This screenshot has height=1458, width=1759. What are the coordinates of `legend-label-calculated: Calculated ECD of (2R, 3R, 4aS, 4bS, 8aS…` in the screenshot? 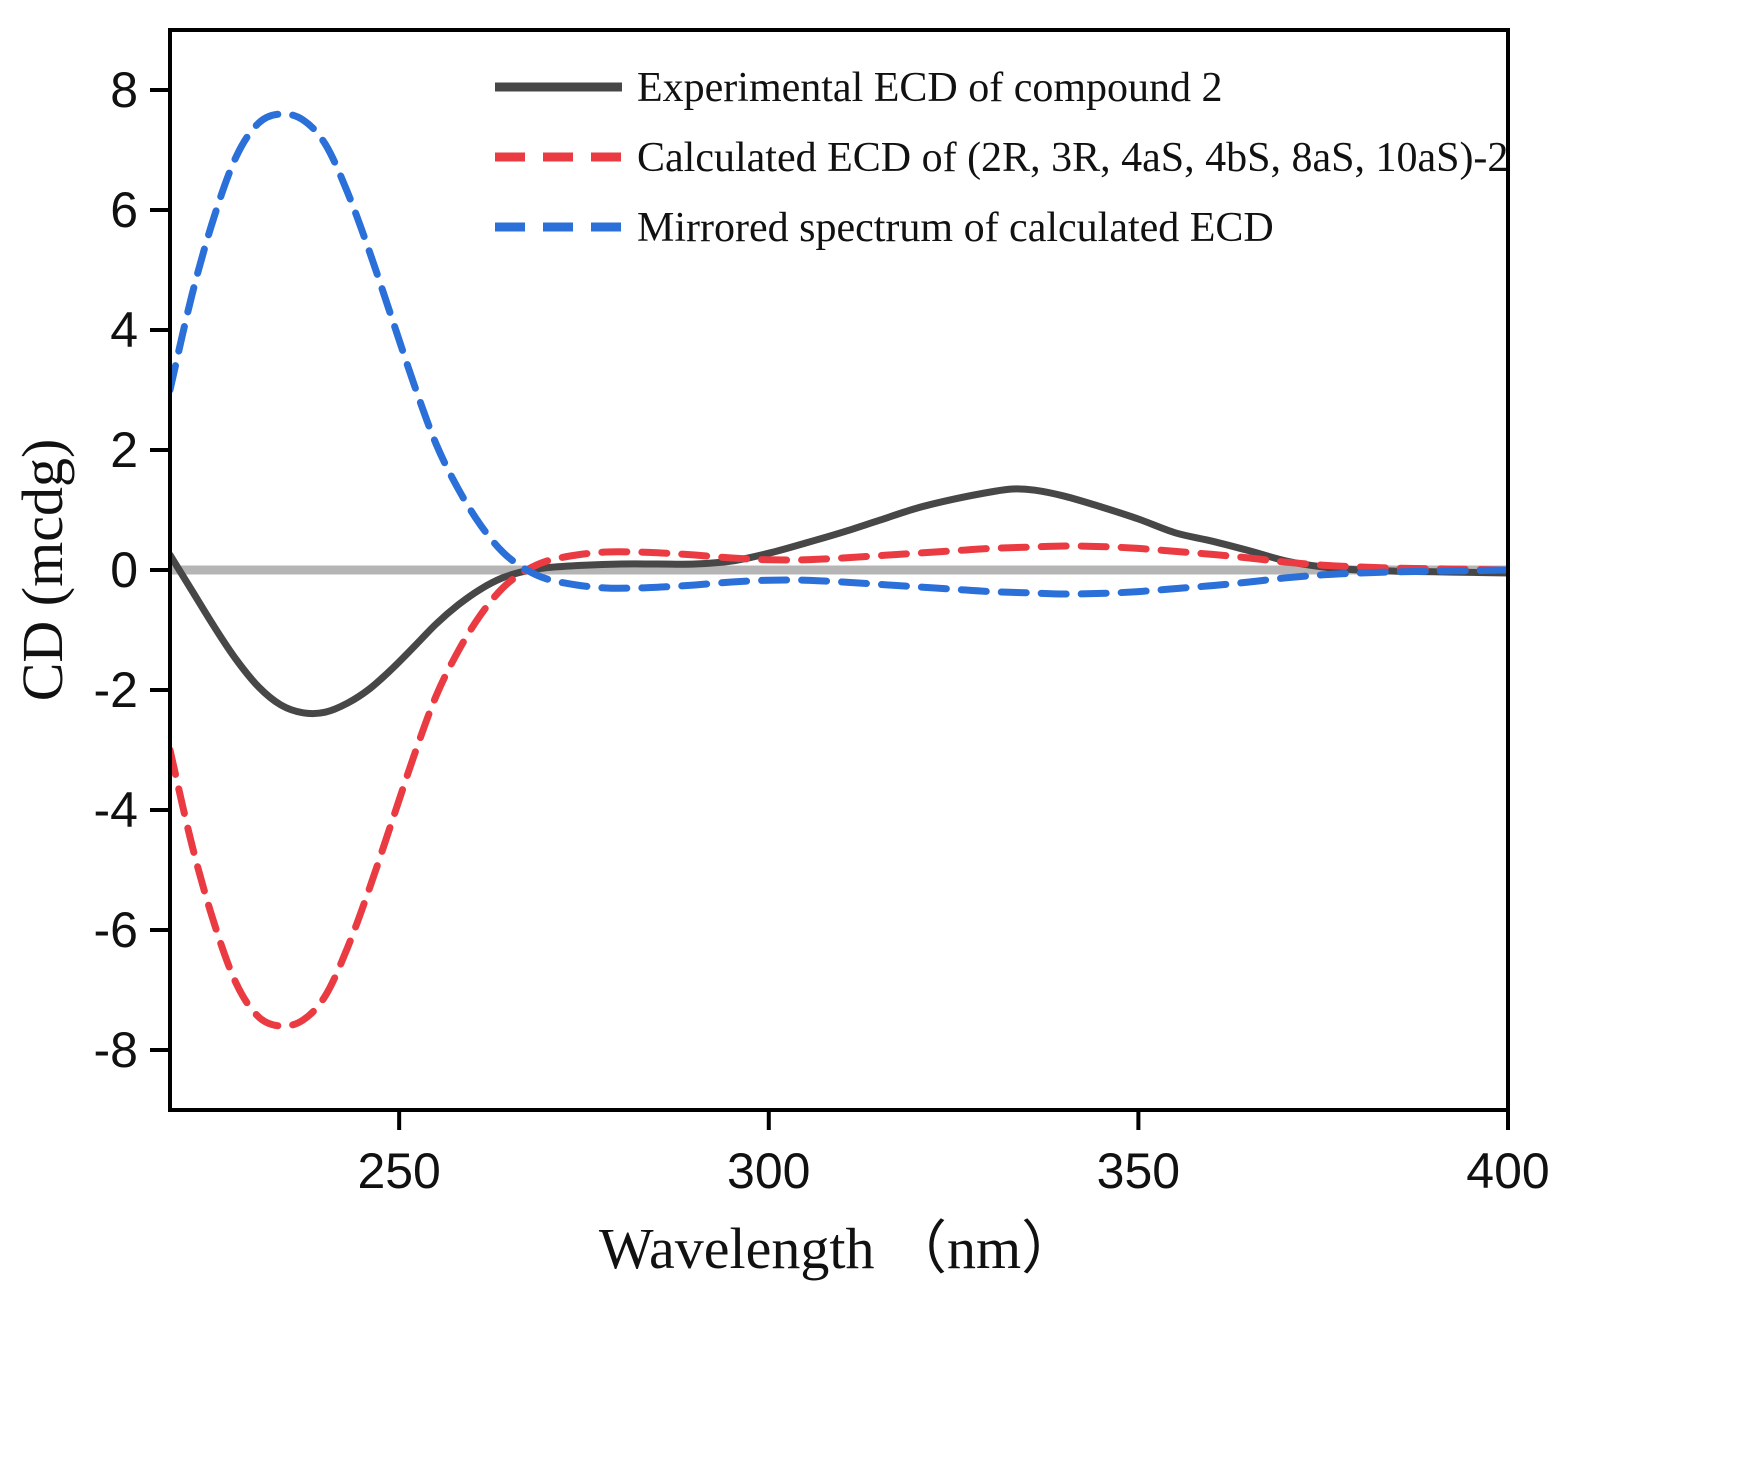 It's located at (1072, 158).